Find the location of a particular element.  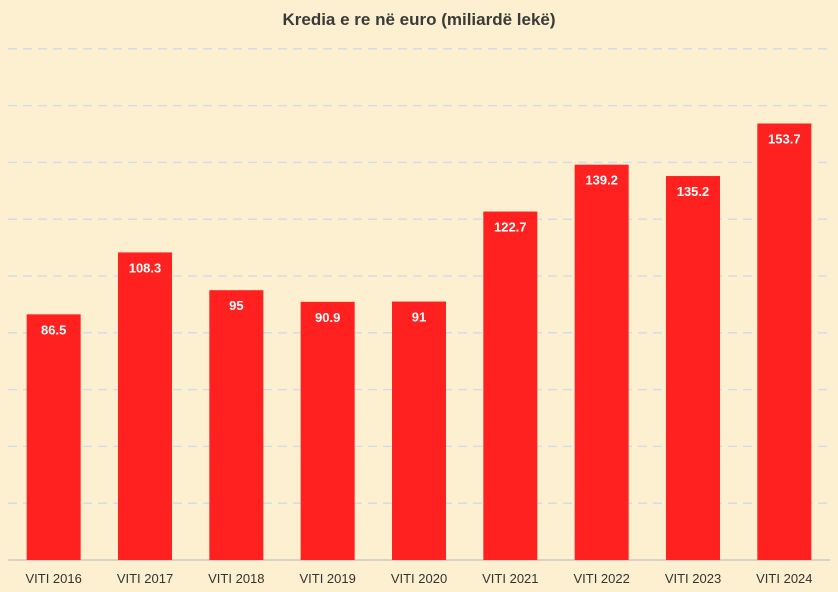

x-tick-label: VITI 2024 is located at coordinates (784, 578).